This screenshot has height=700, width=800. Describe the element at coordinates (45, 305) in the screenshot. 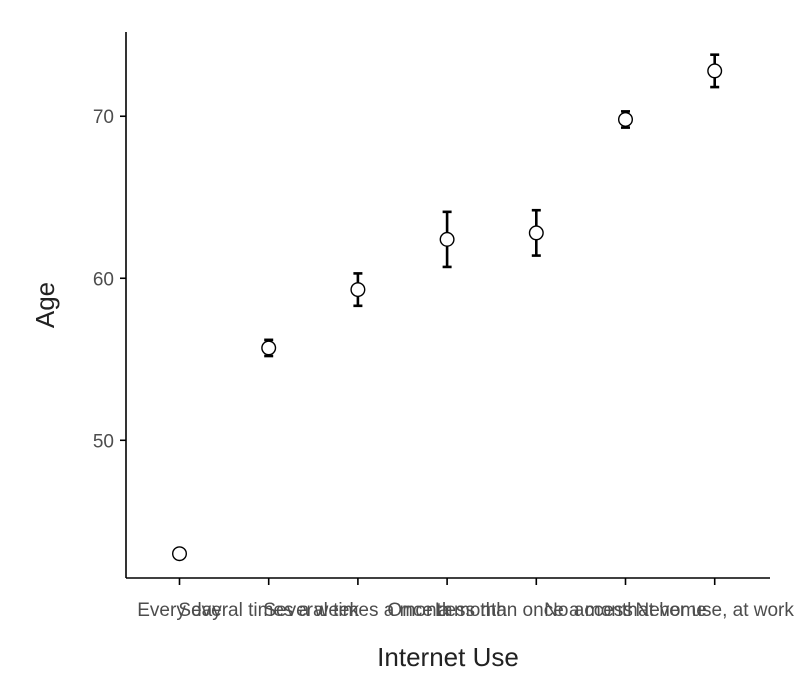

I see `y-axis-title: Age` at that location.